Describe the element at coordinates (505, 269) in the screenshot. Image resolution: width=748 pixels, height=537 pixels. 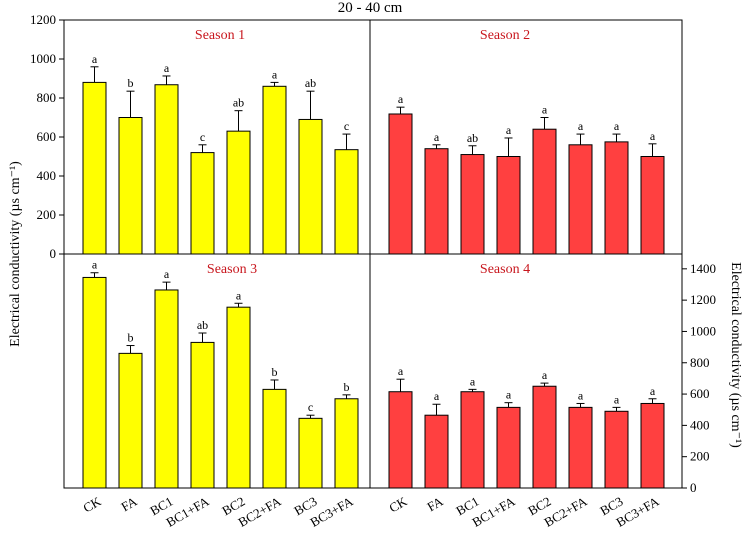
I see `panel-title: Season 4` at that location.